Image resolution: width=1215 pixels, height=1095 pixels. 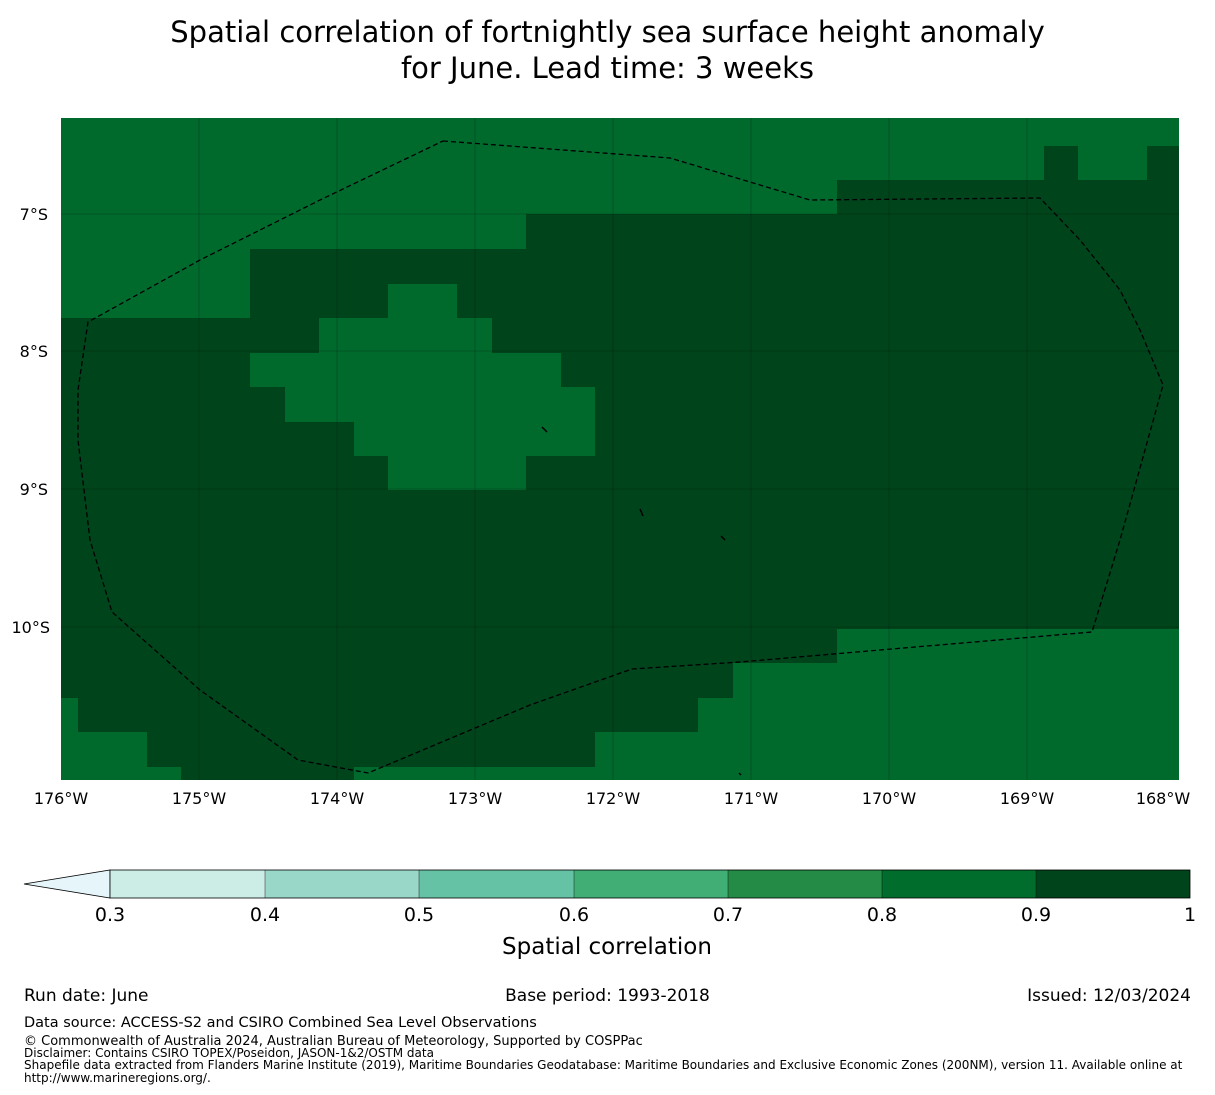 I want to click on colorbar-tick: 0.5, so click(x=419, y=915).